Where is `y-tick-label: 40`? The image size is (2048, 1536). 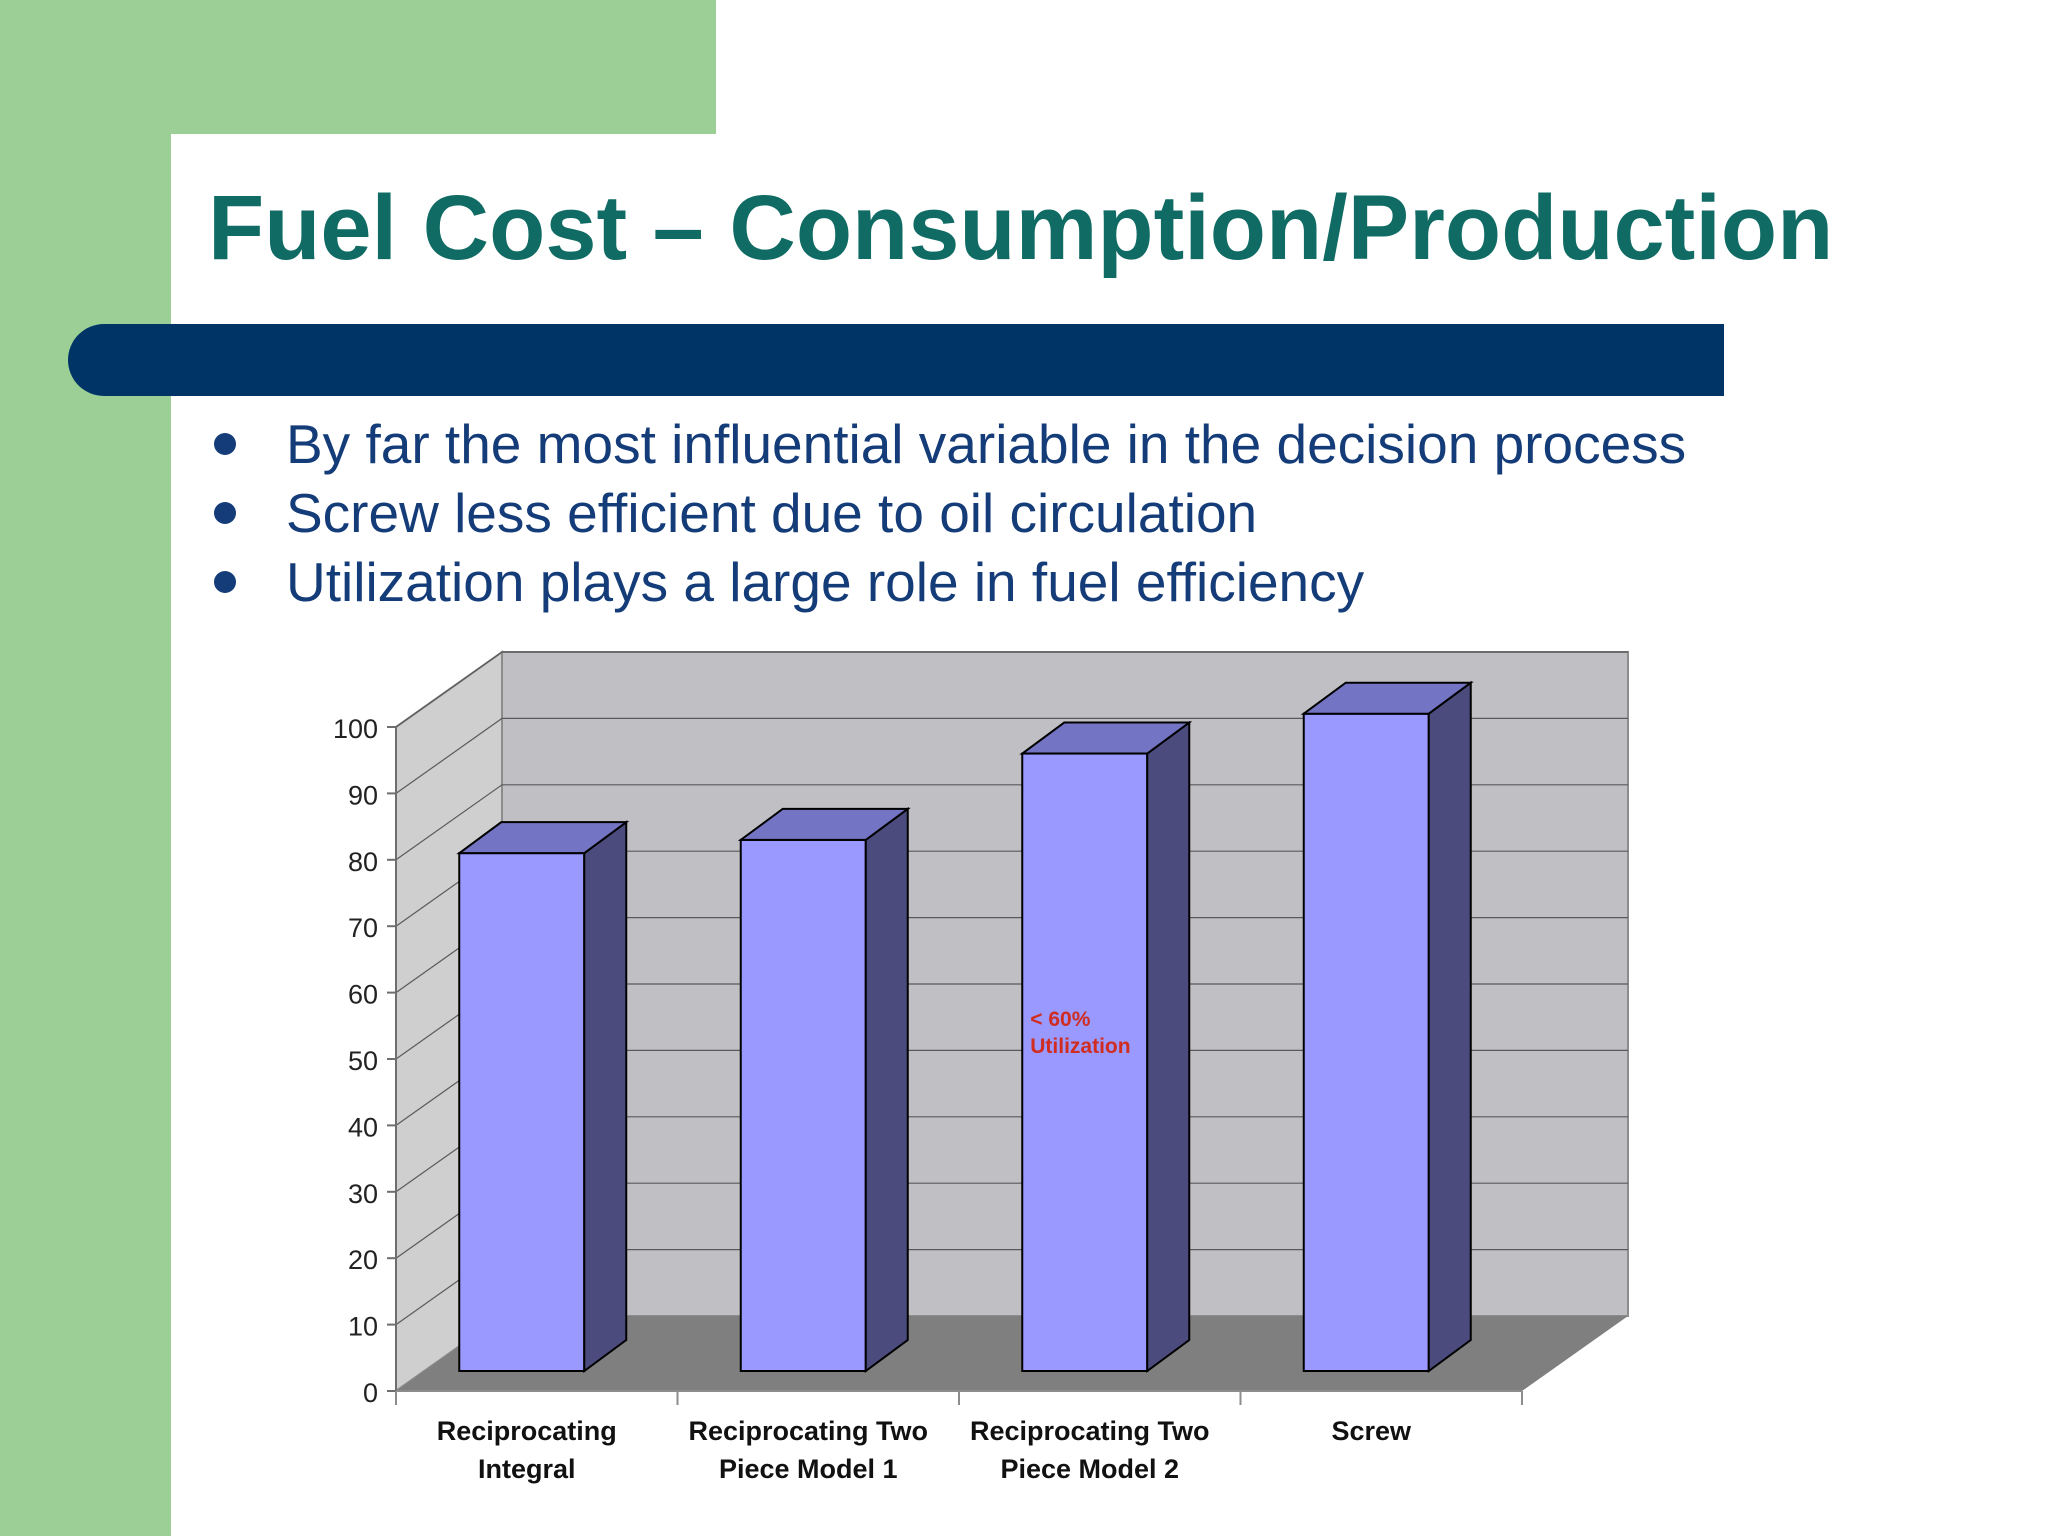
y-tick-label: 40 is located at coordinates (363, 1127).